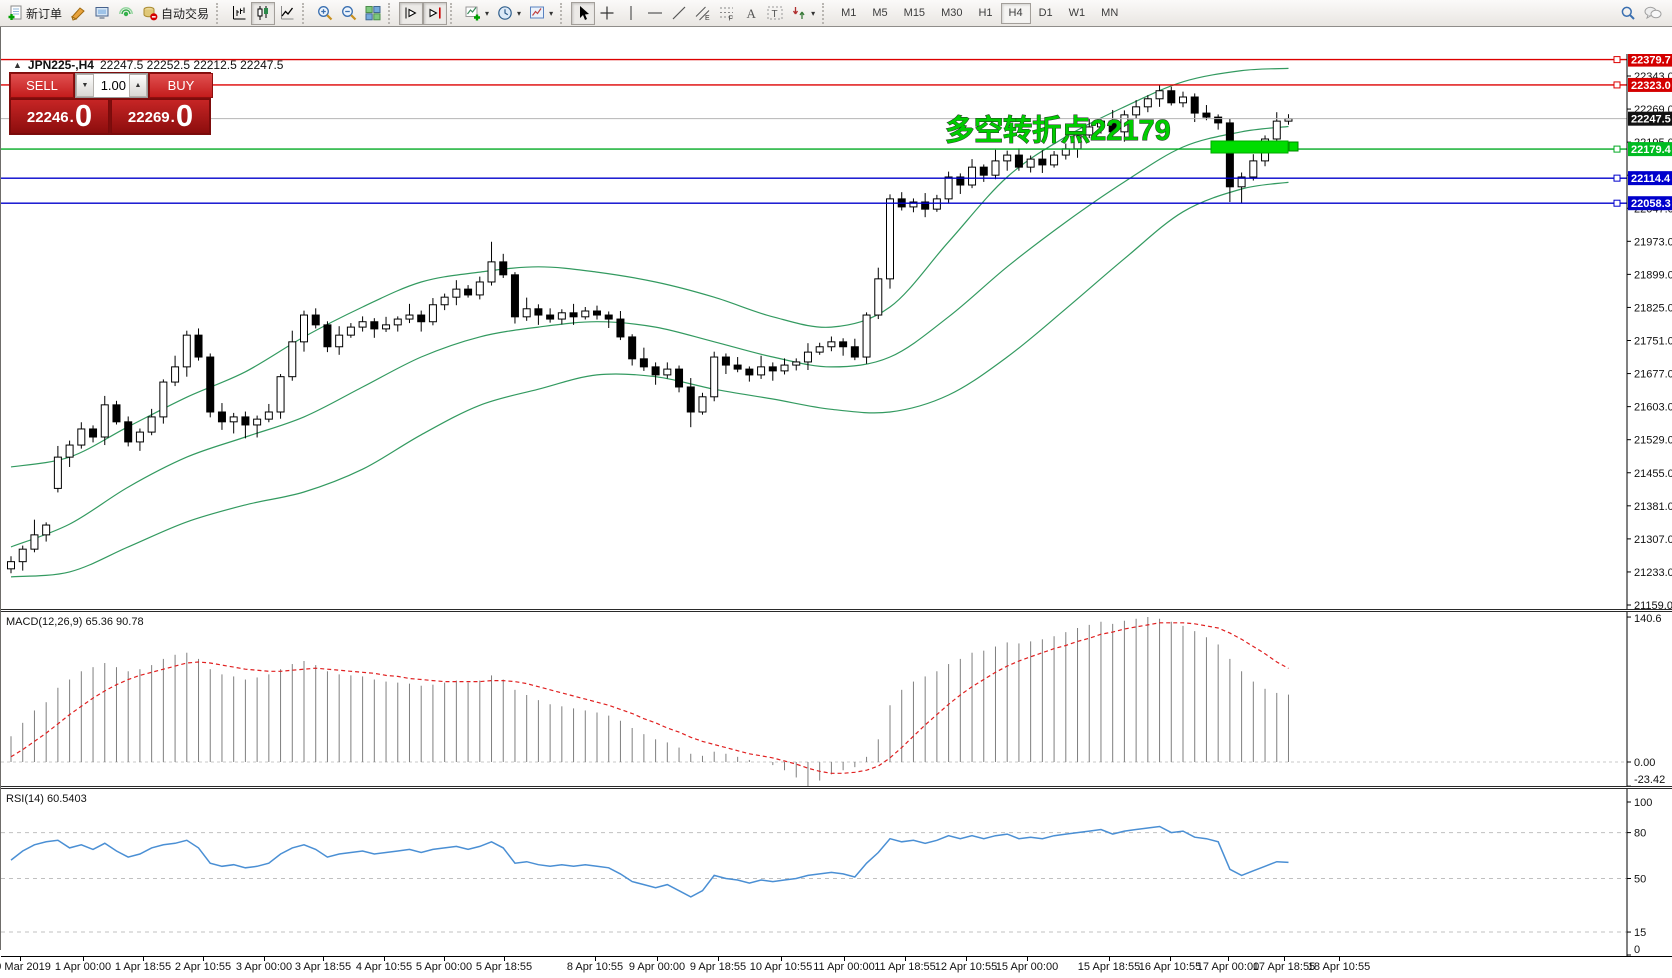 This screenshot has width=1672, height=978. I want to click on price-axis-tick-label: 21529.0, so click(1653, 441).